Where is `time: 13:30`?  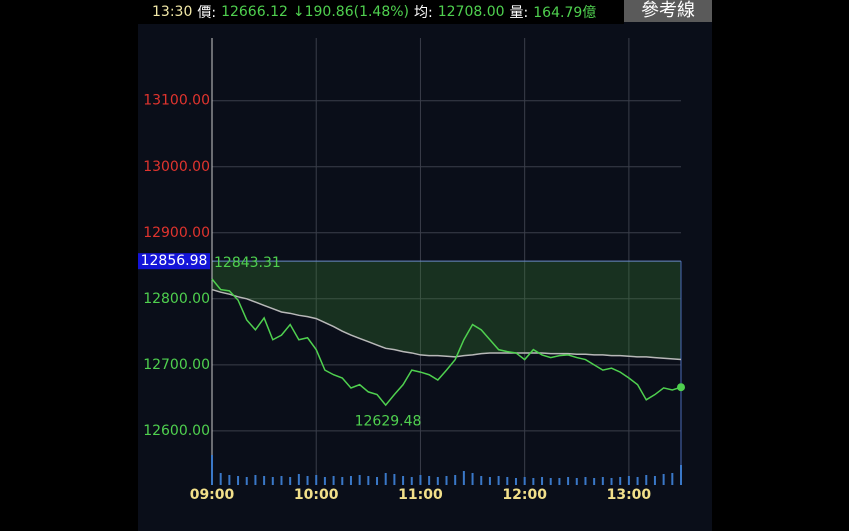 time: 13:30 is located at coordinates (172, 12).